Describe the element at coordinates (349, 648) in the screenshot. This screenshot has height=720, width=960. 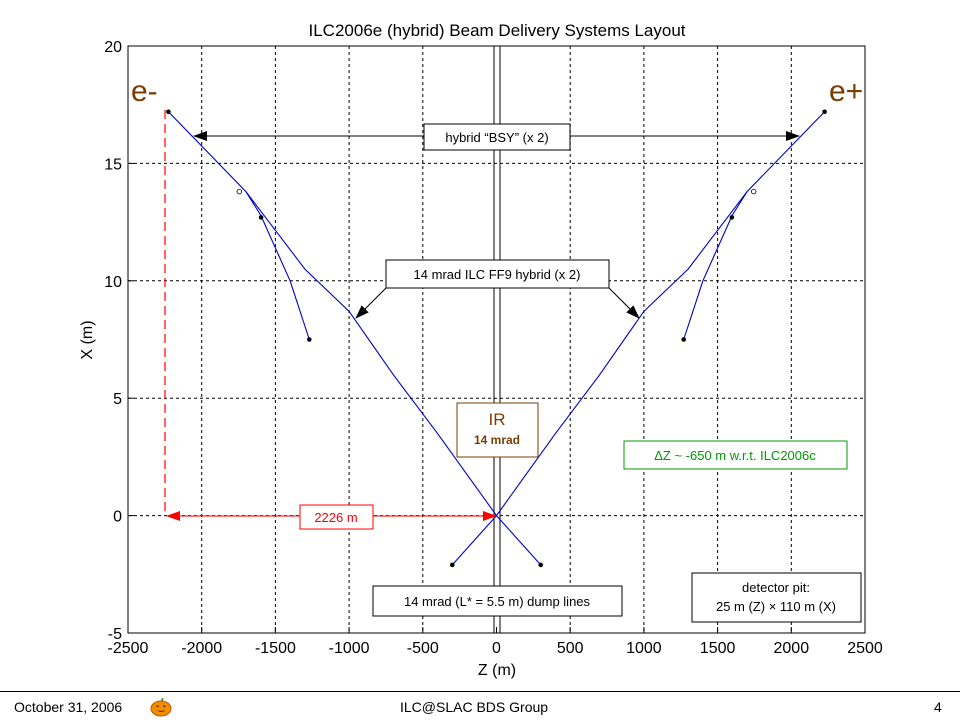
I see `x-tick-label: -1000` at that location.